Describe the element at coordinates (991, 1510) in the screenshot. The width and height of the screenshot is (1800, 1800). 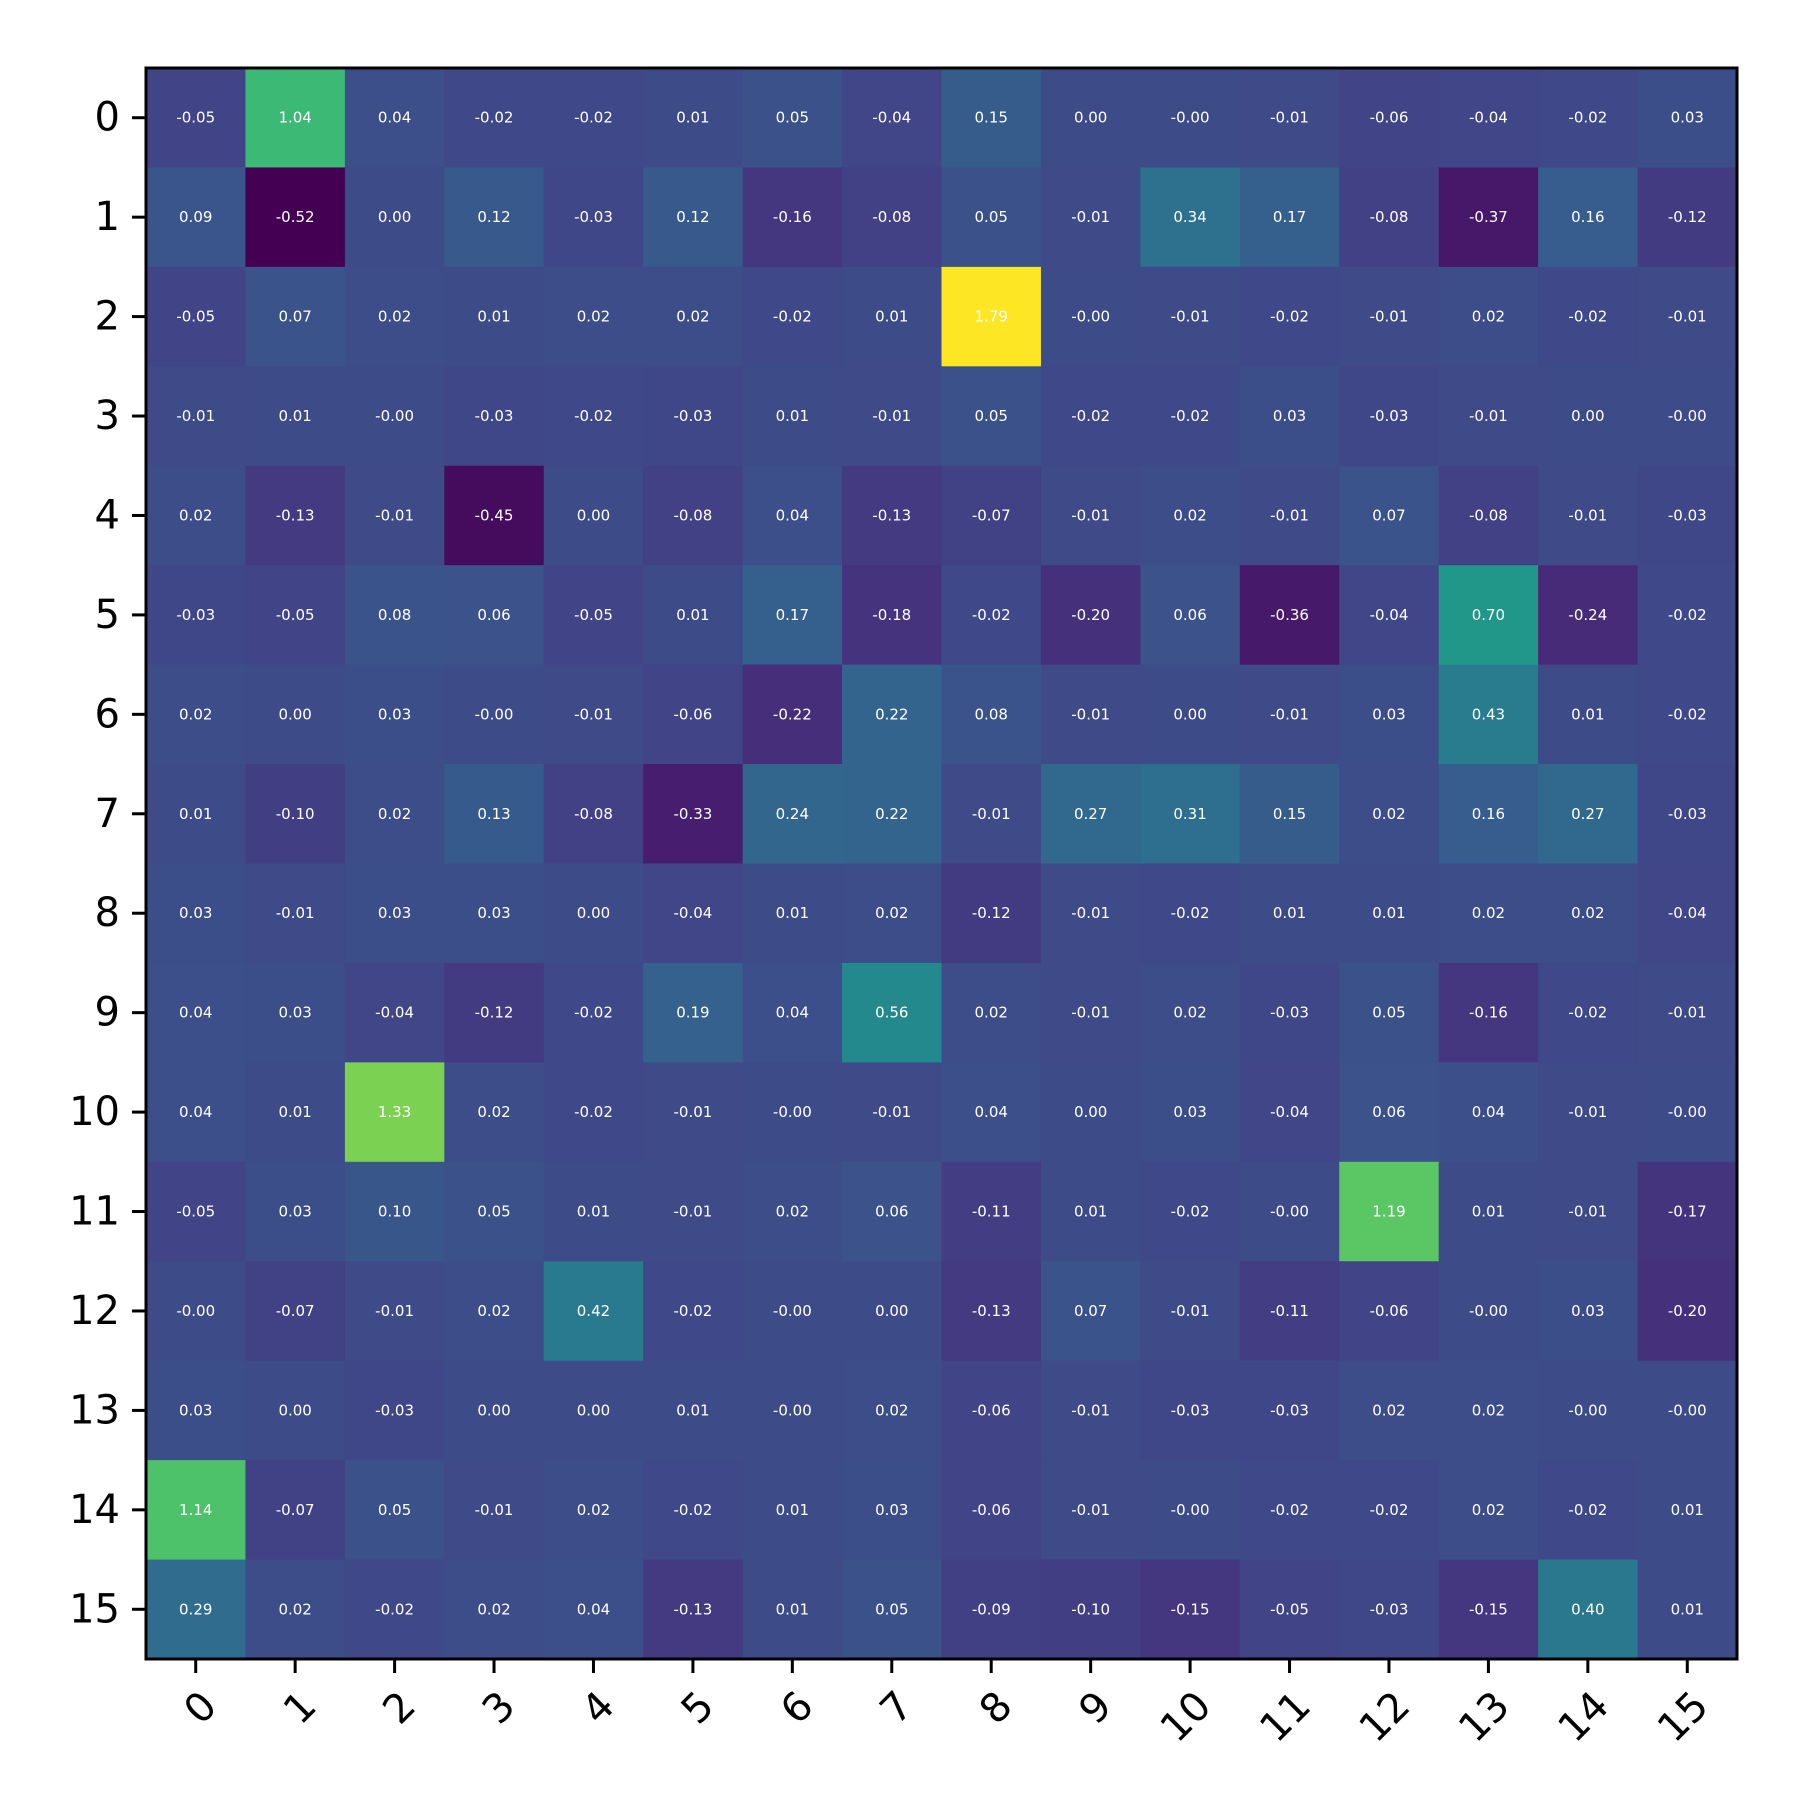
I see `heatmap-cell-value: -0.06` at that location.